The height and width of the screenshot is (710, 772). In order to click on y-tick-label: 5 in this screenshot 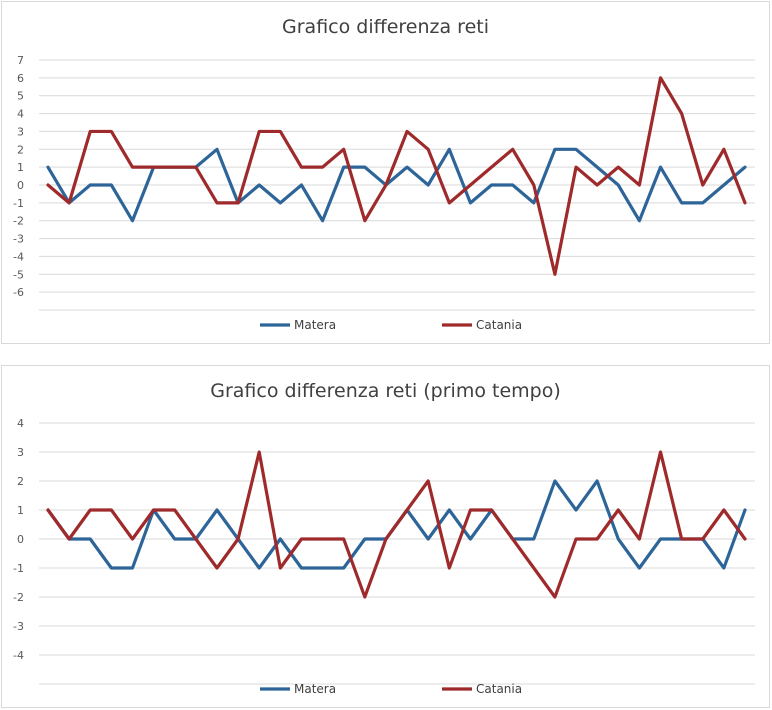, I will do `click(20, 96)`.